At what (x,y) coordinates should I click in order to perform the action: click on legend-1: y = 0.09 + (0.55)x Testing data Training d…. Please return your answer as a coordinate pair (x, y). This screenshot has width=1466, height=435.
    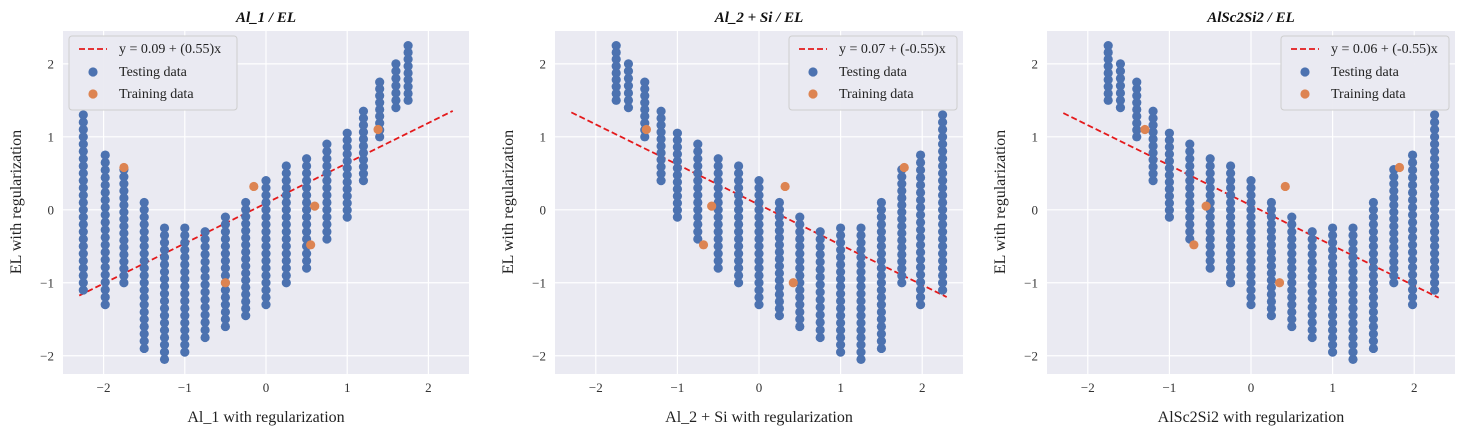
    Looking at the image, I should click on (153, 73).